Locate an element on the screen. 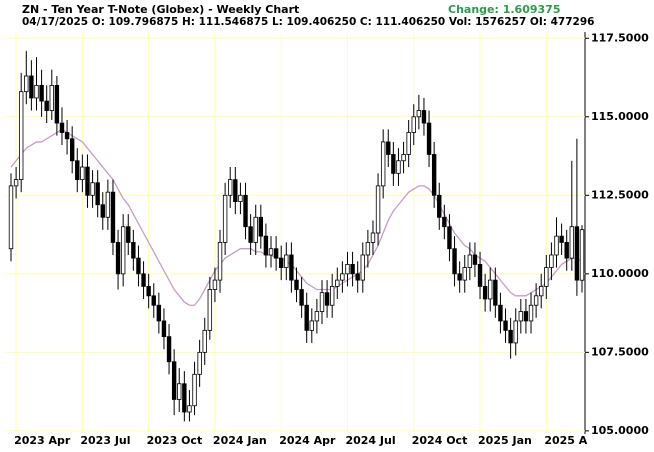 The image size is (654, 452). x-tick-label: 2024 Apr is located at coordinates (307, 440).